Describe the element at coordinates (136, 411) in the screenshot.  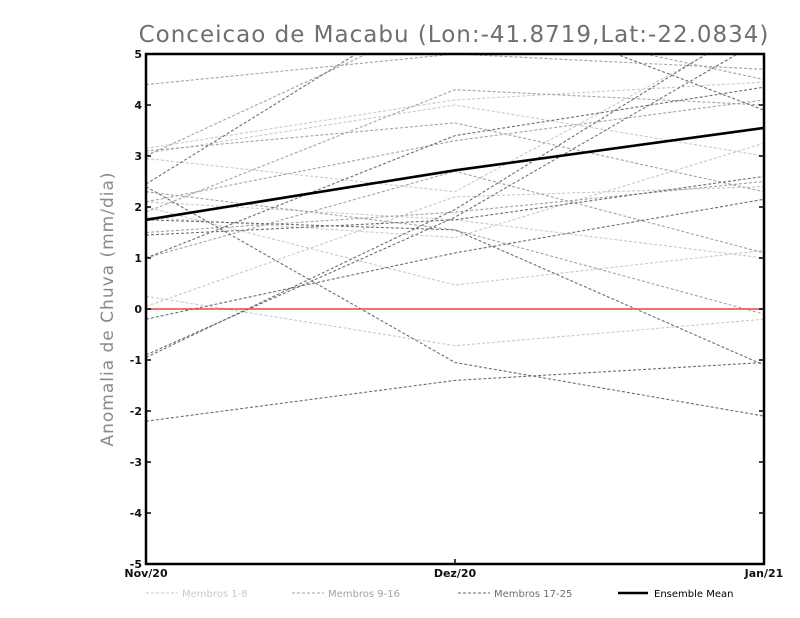
I see `y-tick-label: -2` at that location.